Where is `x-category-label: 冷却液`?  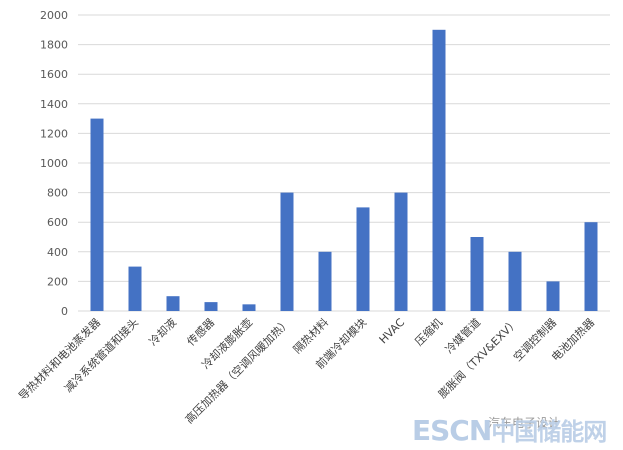 x-category-label: 冷却液 is located at coordinates (162, 331).